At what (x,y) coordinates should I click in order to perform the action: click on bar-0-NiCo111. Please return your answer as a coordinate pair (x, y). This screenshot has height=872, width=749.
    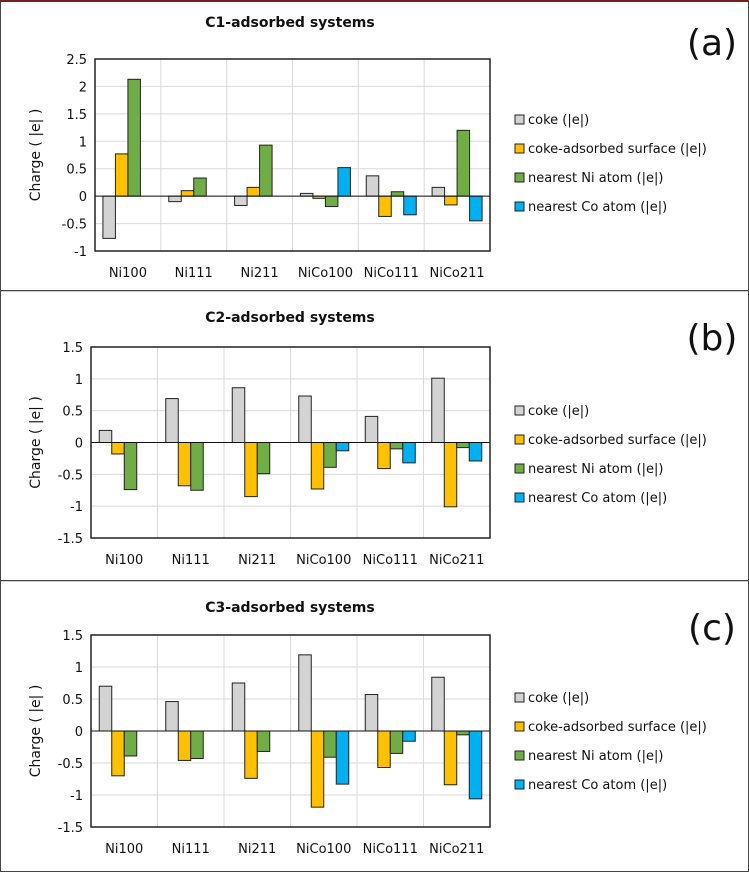
    Looking at the image, I should click on (371, 429).